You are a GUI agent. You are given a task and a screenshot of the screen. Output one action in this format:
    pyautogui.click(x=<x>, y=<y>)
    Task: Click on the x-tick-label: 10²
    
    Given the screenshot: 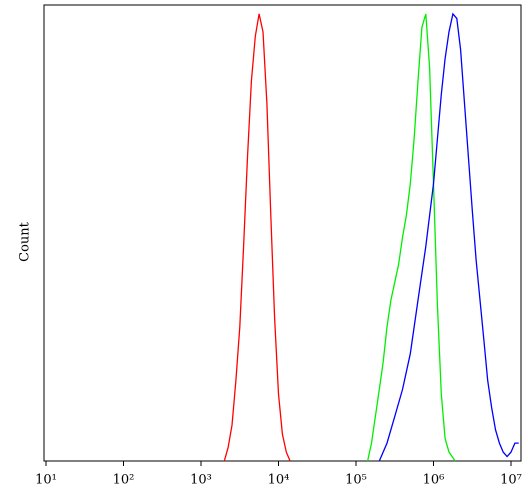 What is the action you would take?
    pyautogui.click(x=124, y=480)
    